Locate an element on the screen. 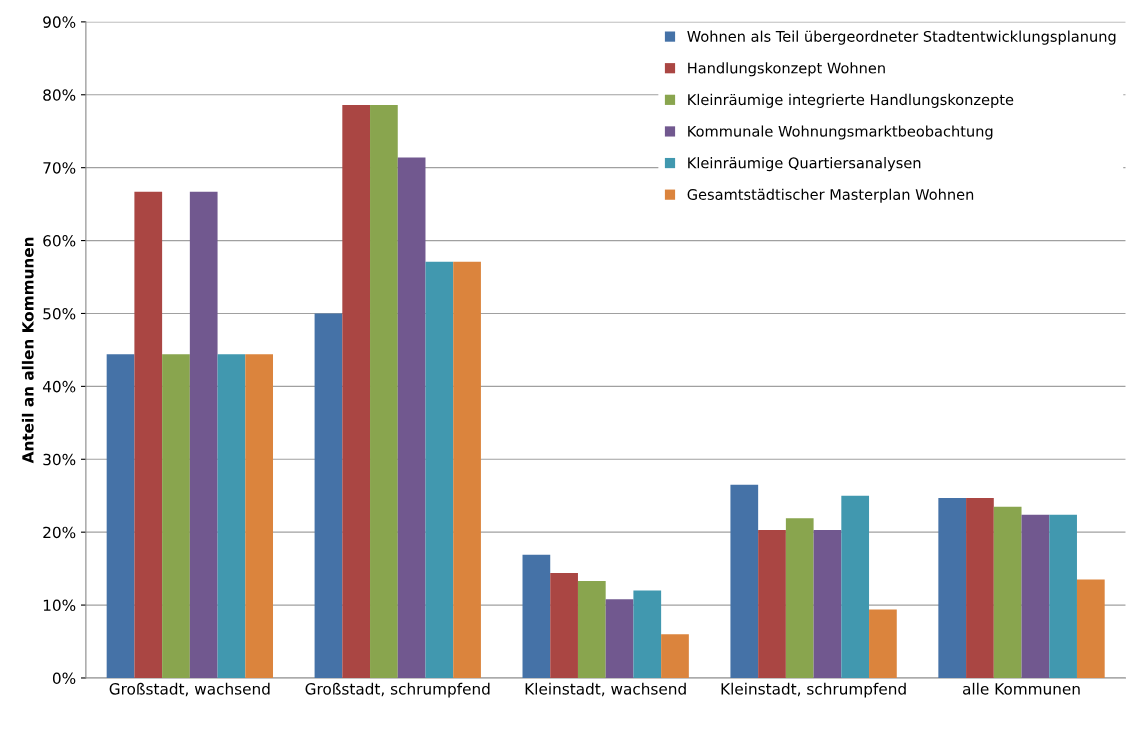 Image resolution: width=1130 pixels, height=729 pixels. y-axis-title: Anteil an allen Kommunen is located at coordinates (27, 350).